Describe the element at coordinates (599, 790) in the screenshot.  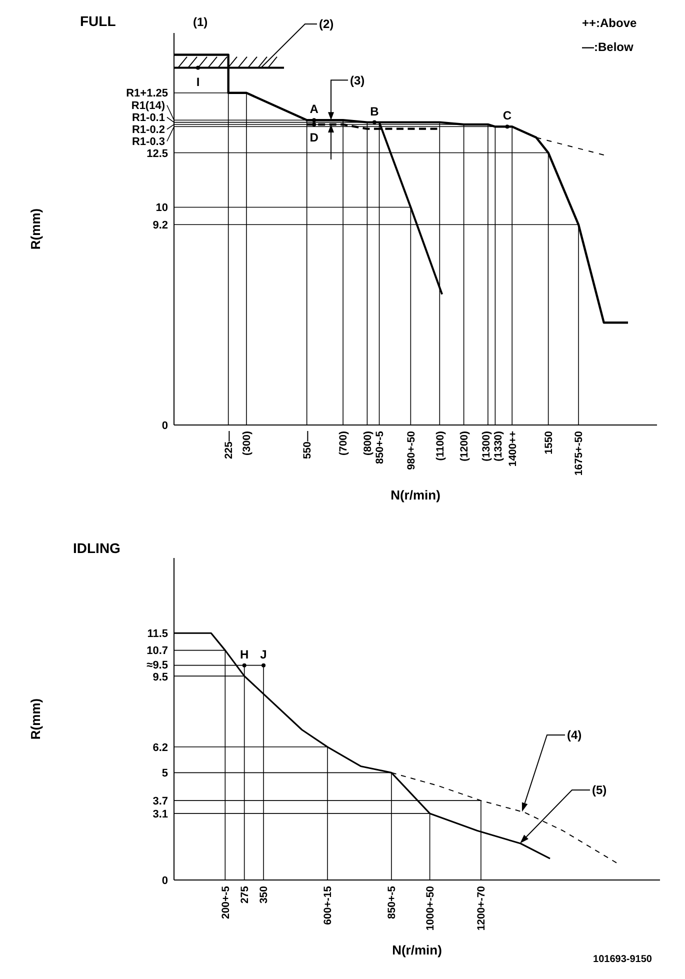
I see `annotation: (5)` at that location.